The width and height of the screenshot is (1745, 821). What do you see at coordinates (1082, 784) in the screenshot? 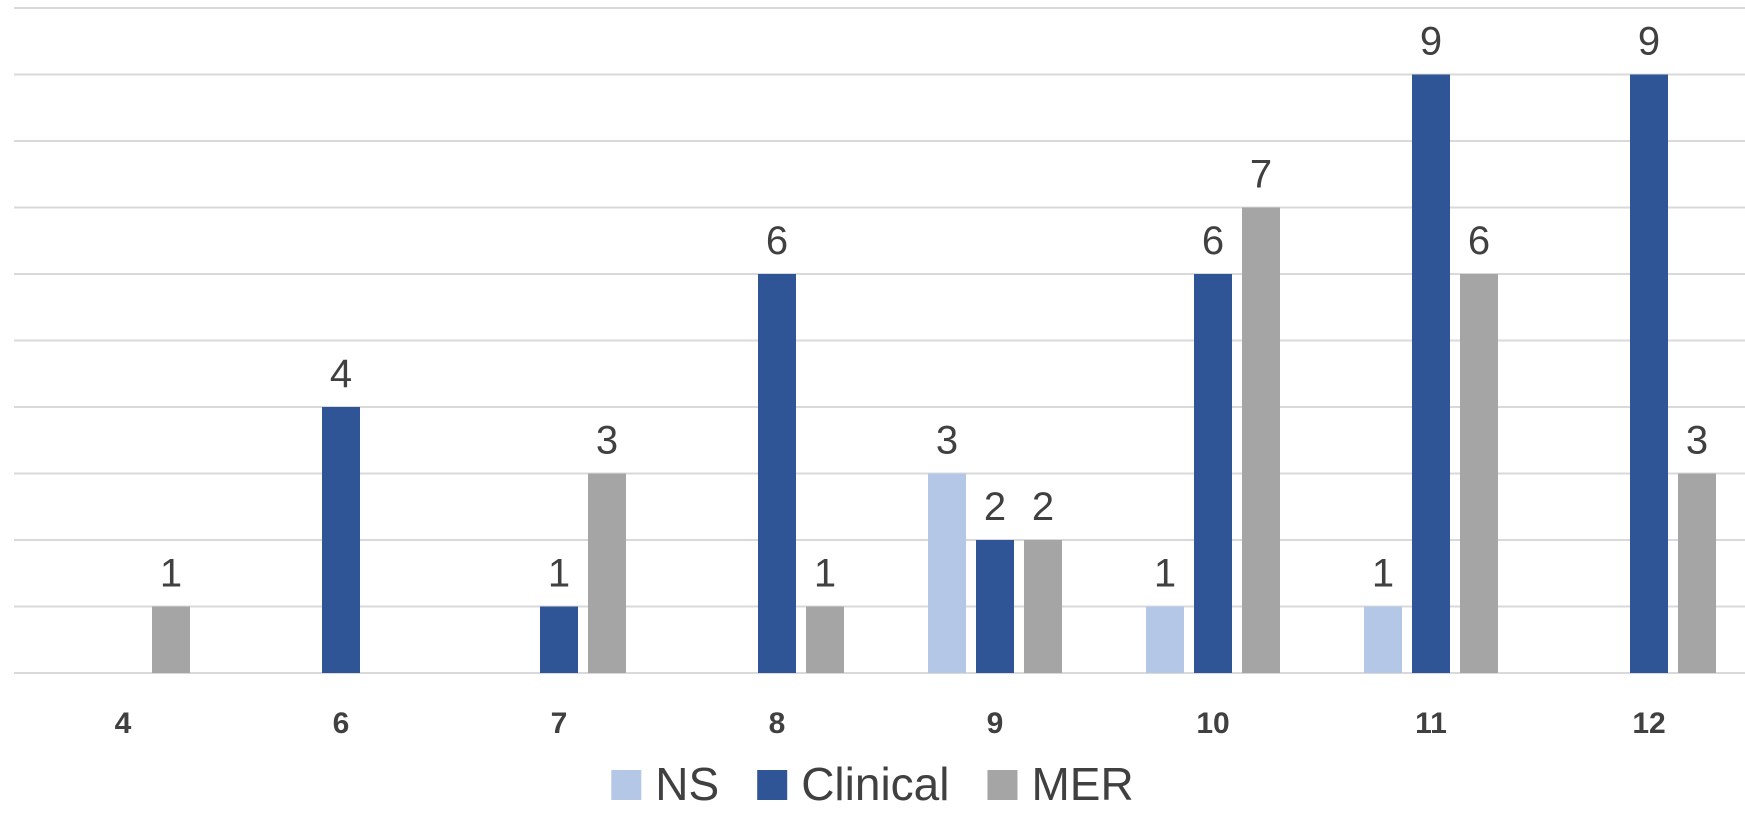
I see `legend-label-mer: MER` at bounding box center [1082, 784].